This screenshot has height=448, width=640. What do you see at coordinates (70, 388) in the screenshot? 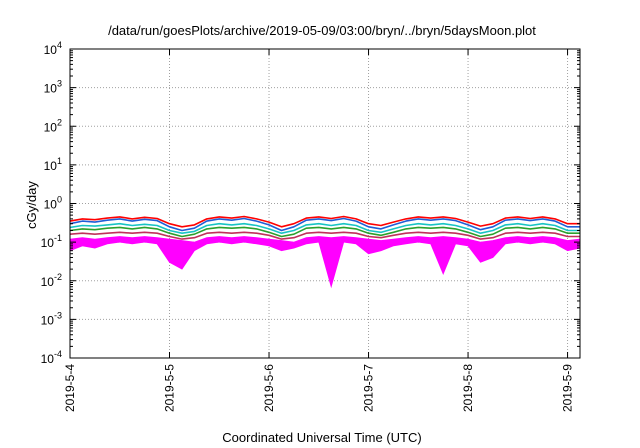
I see `x-tick-label: 2019-5-4` at bounding box center [70, 388].